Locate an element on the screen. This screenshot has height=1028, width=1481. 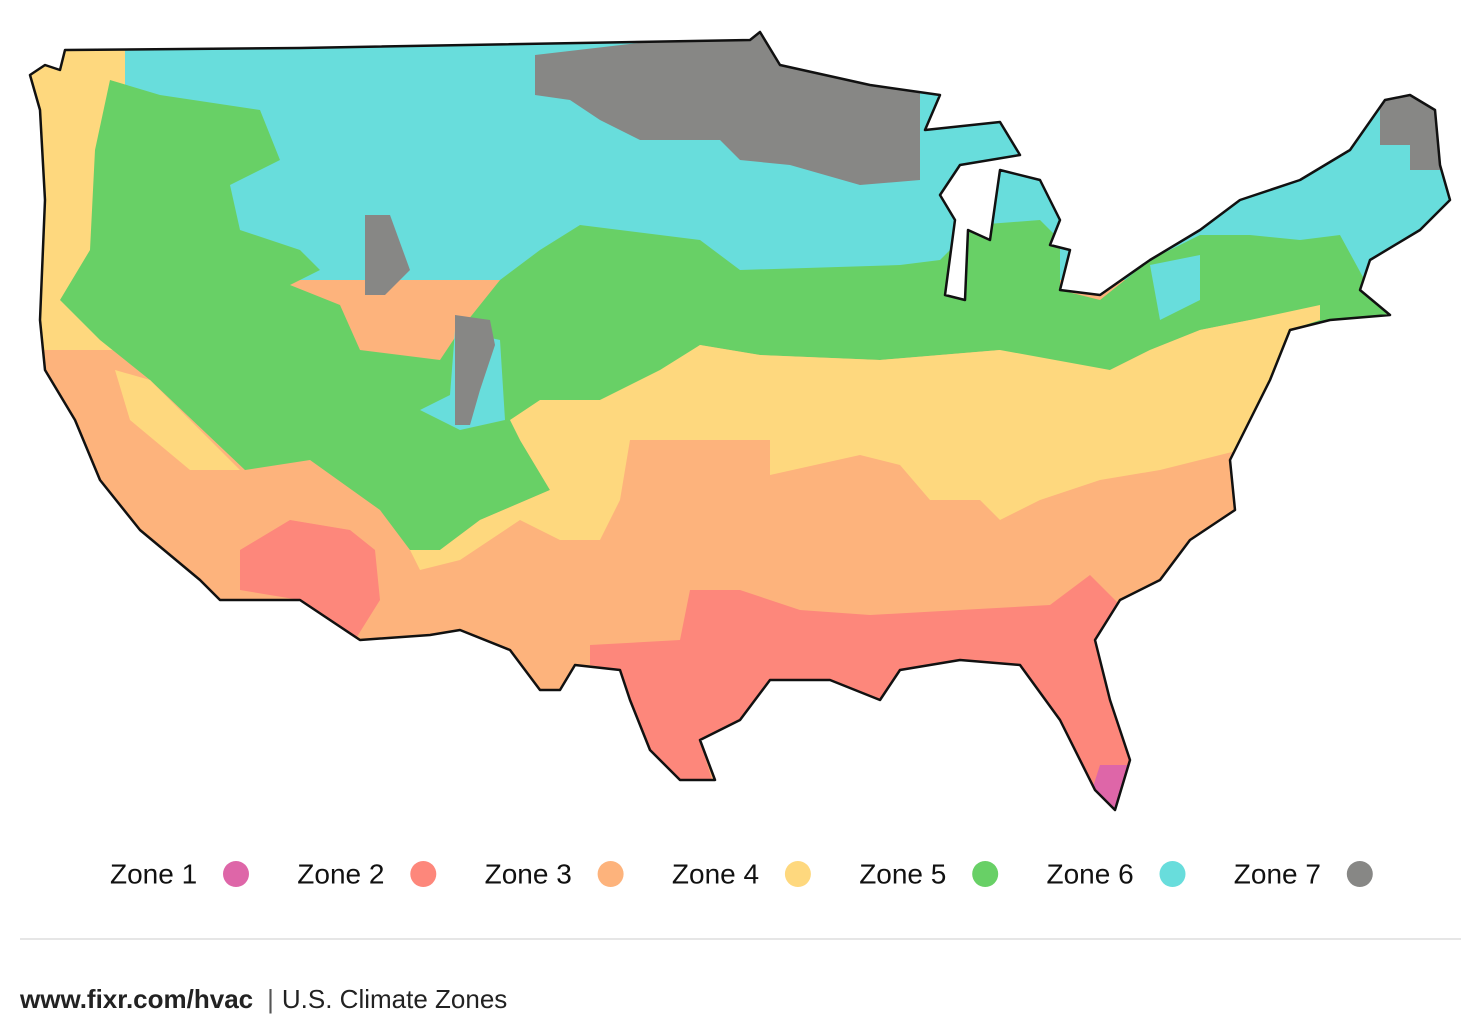
legend-label: Zone 7 is located at coordinates (1277, 873).